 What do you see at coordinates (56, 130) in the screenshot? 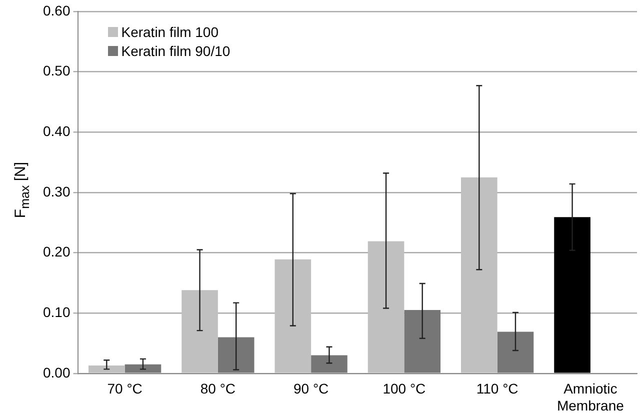
I see `y-tick-label: 0.40` at bounding box center [56, 130].